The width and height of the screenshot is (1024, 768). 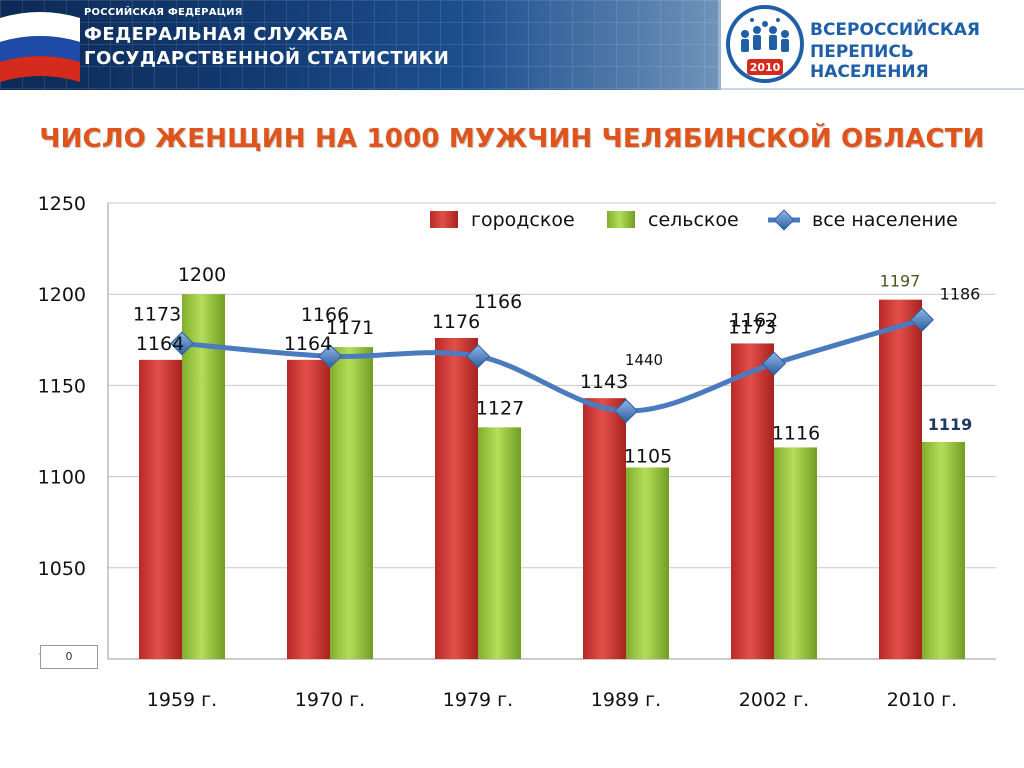 I want to click on total-series-line, so click(x=552, y=365).